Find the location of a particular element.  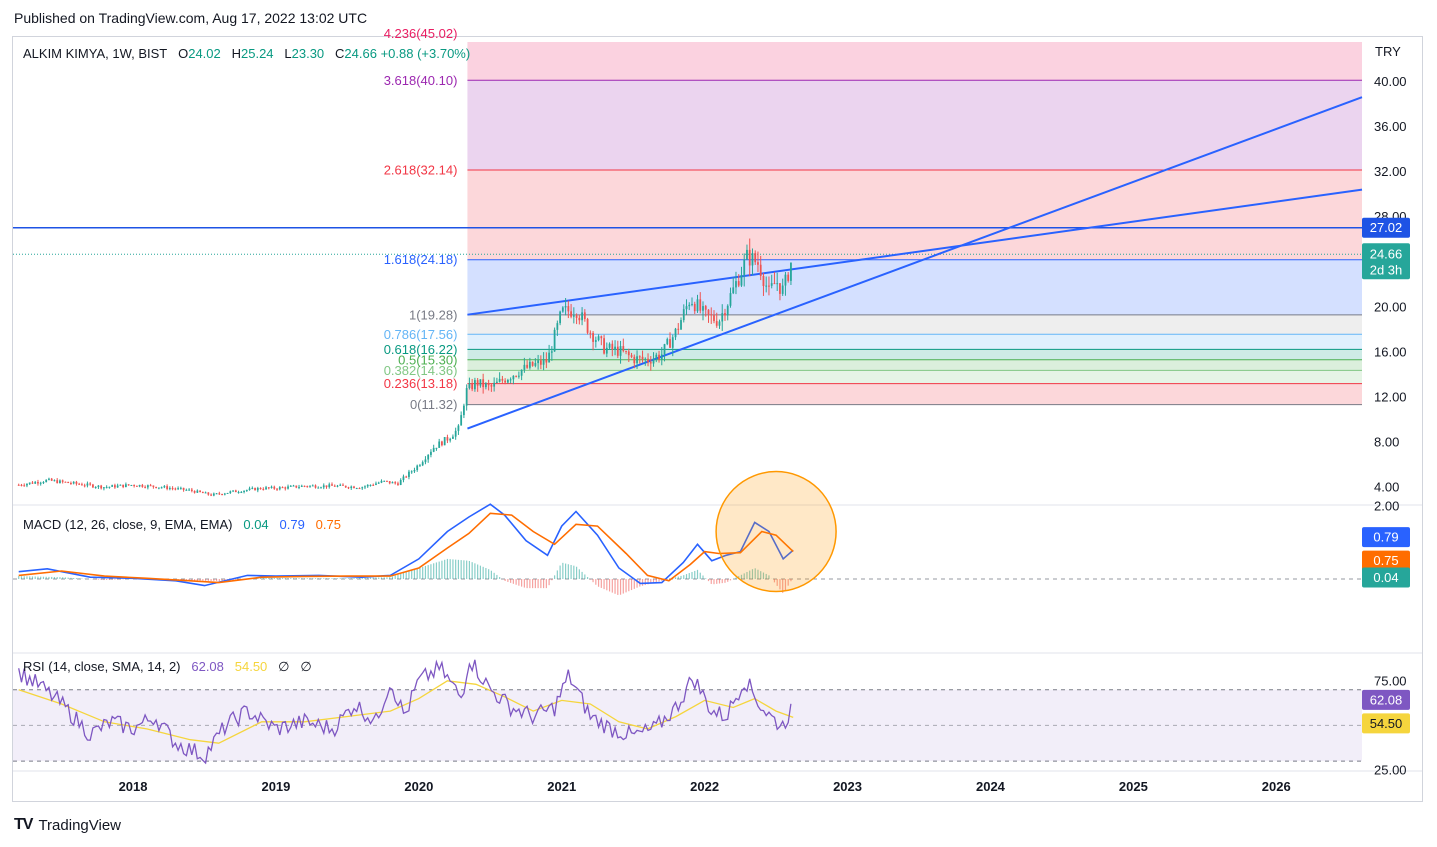

fib-label-4.236: 4.236(45.02) is located at coordinates (421, 33).